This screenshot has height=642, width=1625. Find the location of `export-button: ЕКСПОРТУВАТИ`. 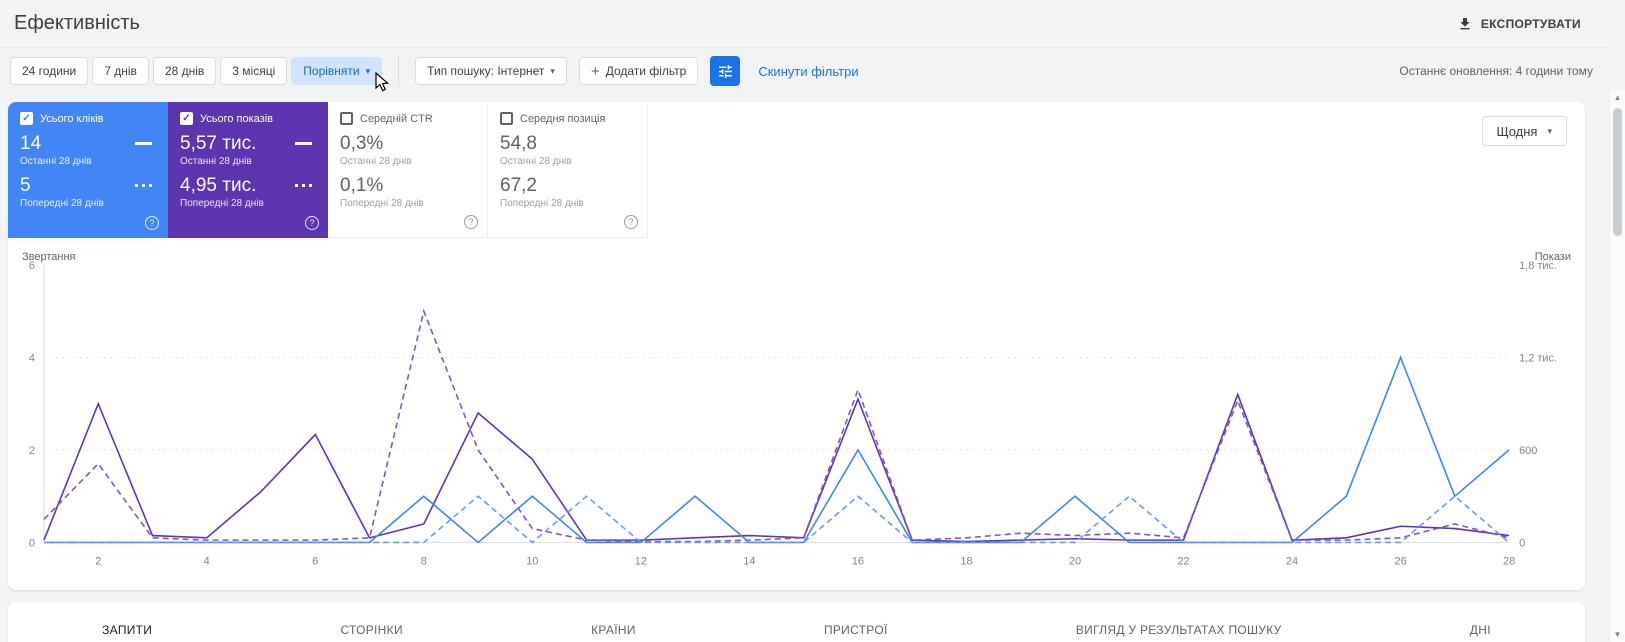

export-button: ЕКСПОРТУВАТИ is located at coordinates (1519, 24).